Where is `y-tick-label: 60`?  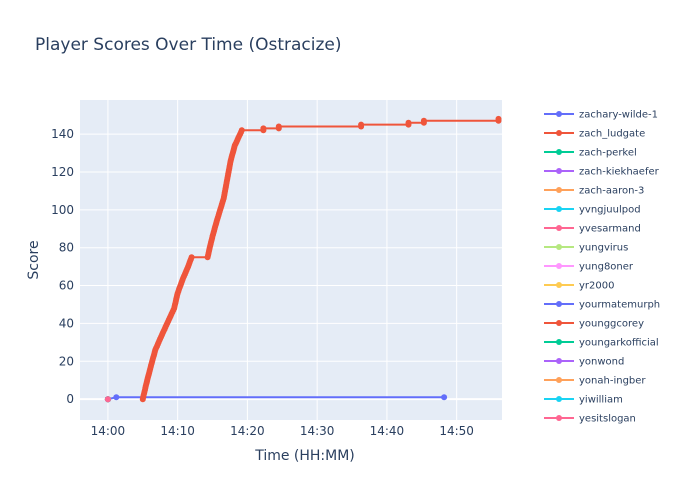
y-tick-label: 60 is located at coordinates (66, 286).